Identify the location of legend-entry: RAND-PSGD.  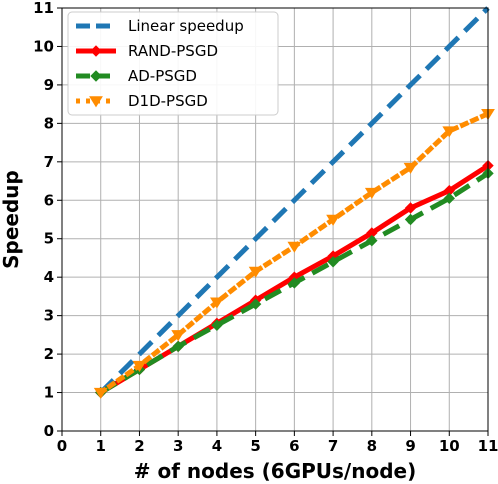
(147, 51).